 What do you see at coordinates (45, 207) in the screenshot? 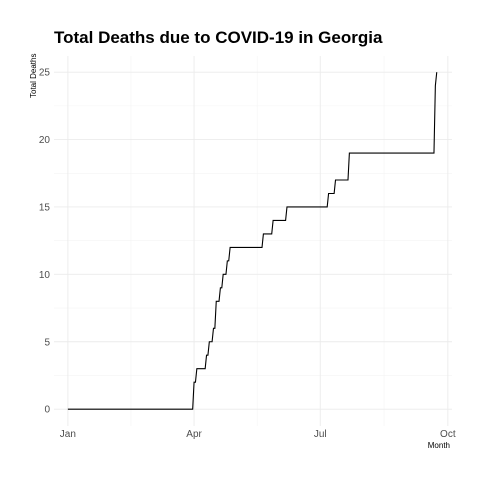
I see `y-tick-label: 15` at bounding box center [45, 207].